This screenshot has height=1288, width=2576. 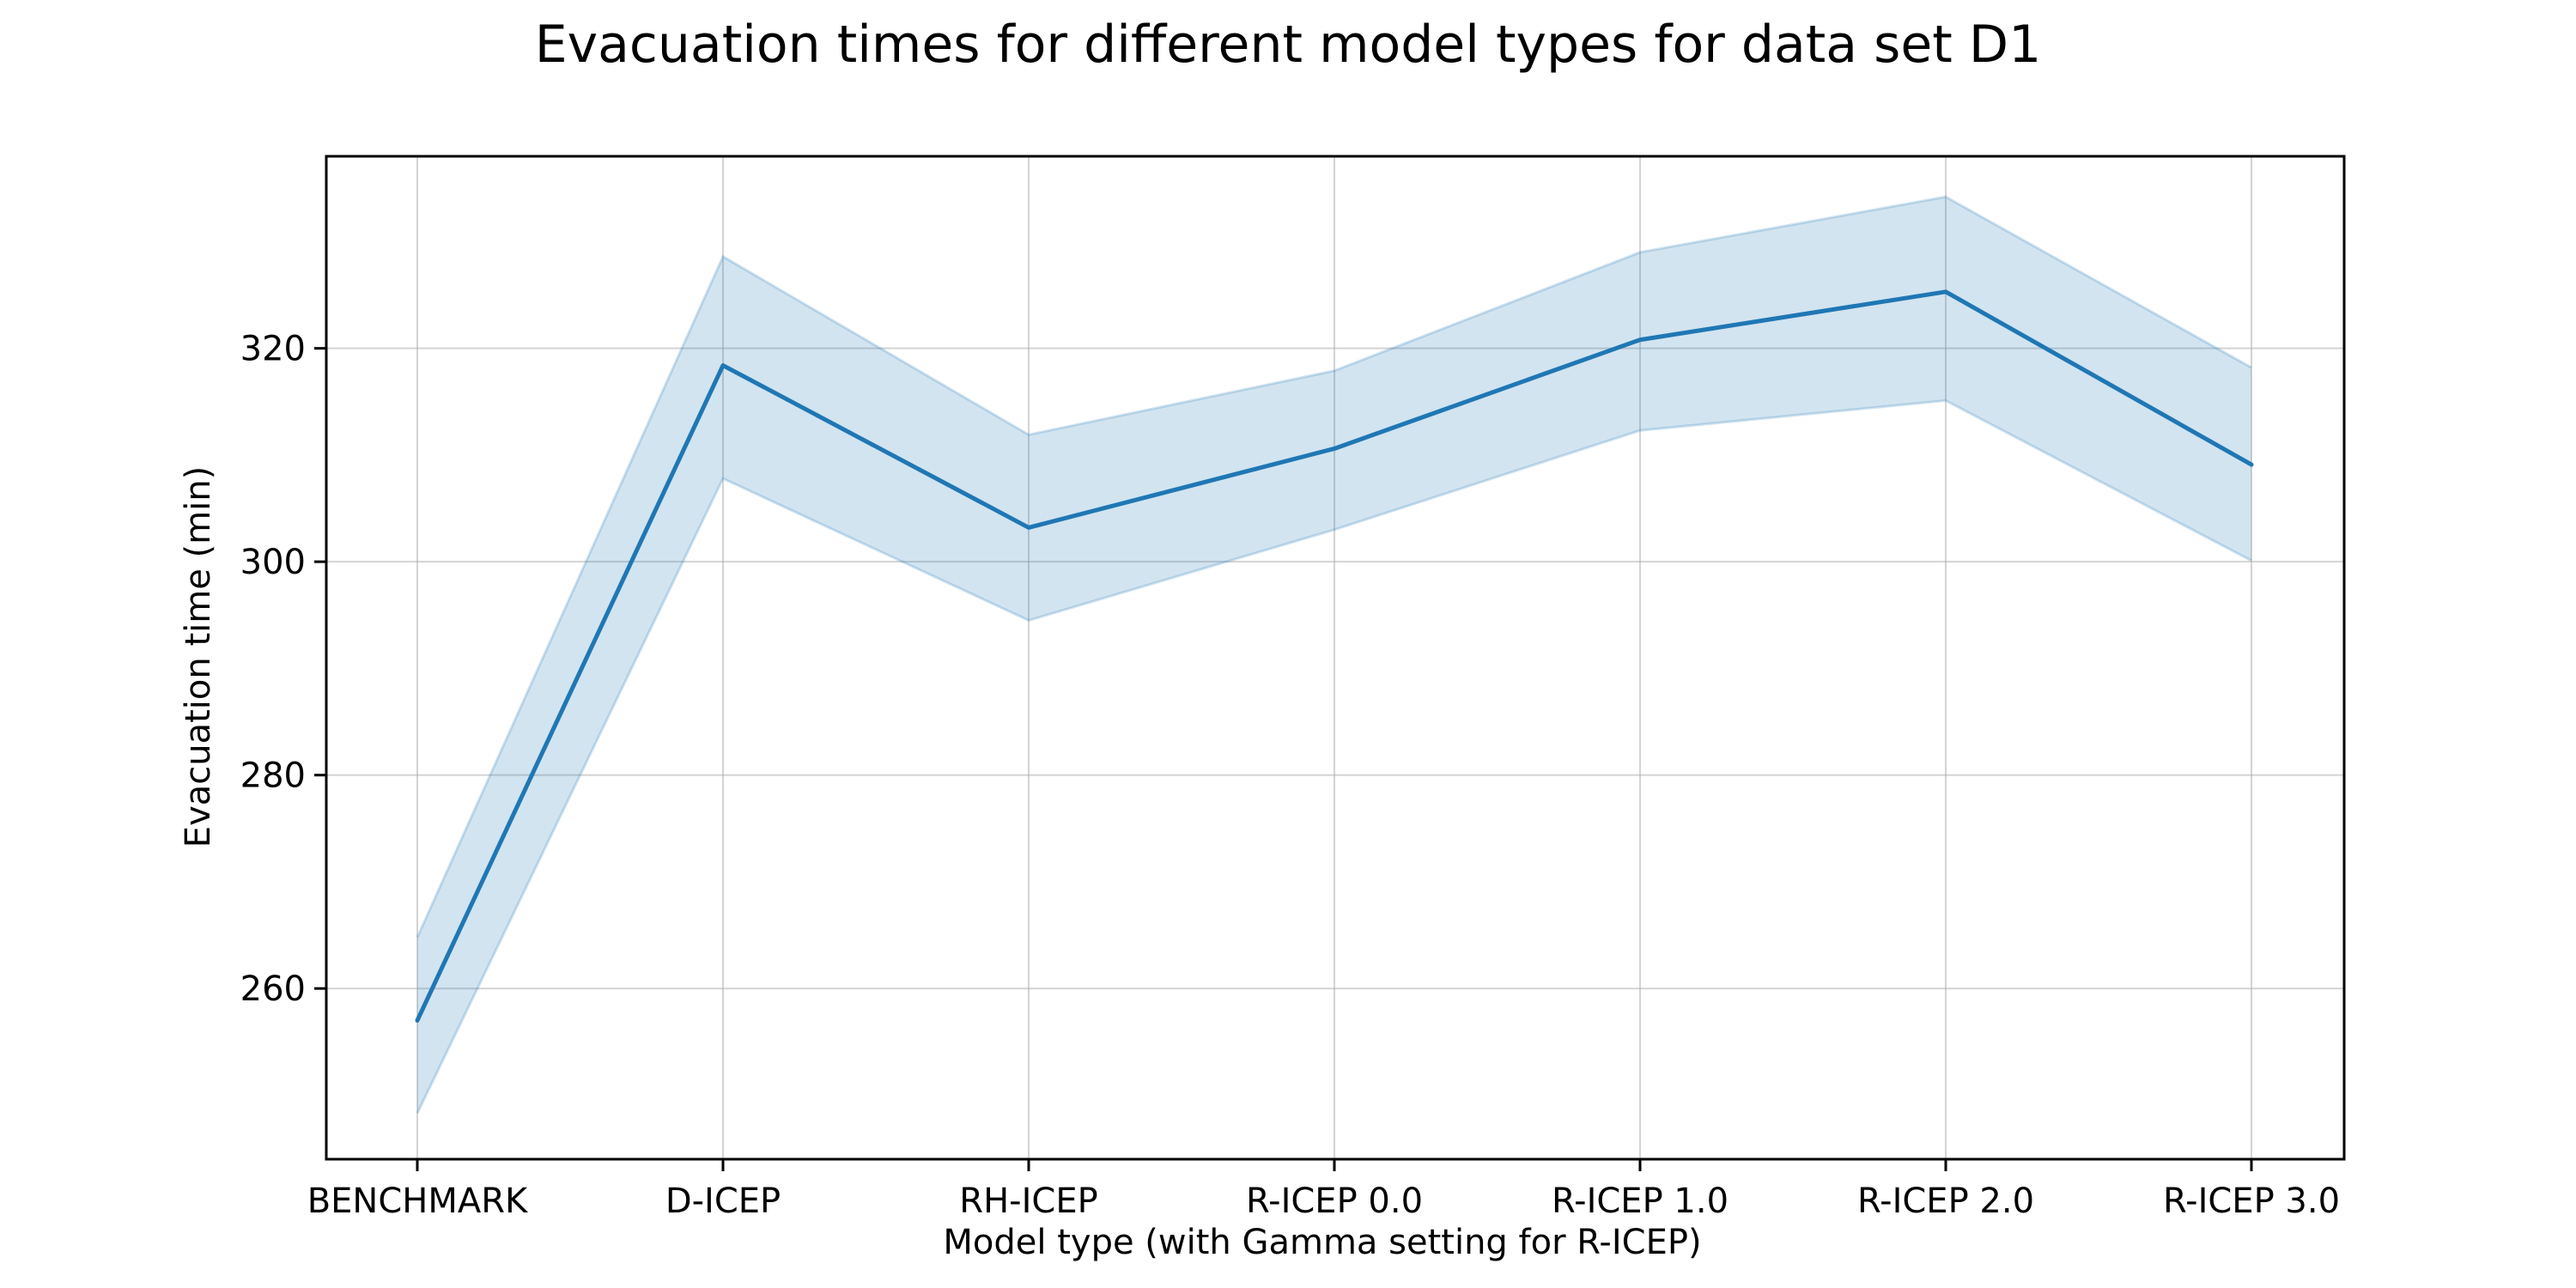 What do you see at coordinates (723, 1202) in the screenshot?
I see `x-tick-label: D-ICEP` at bounding box center [723, 1202].